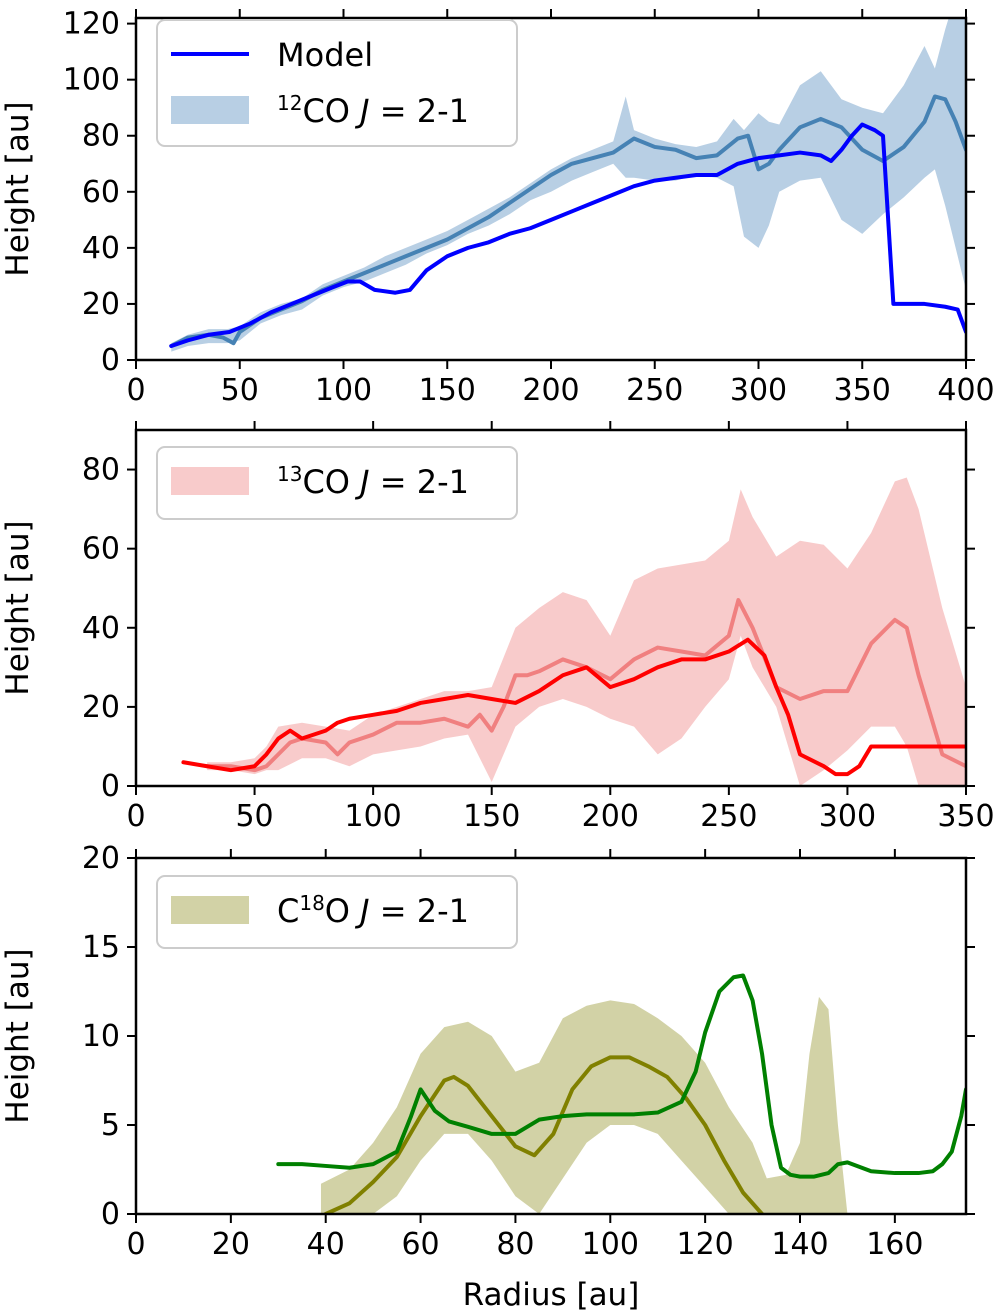  Describe the element at coordinates (337, 83) in the screenshot. I see `legend: Model 12CO J = 2-1` at that location.